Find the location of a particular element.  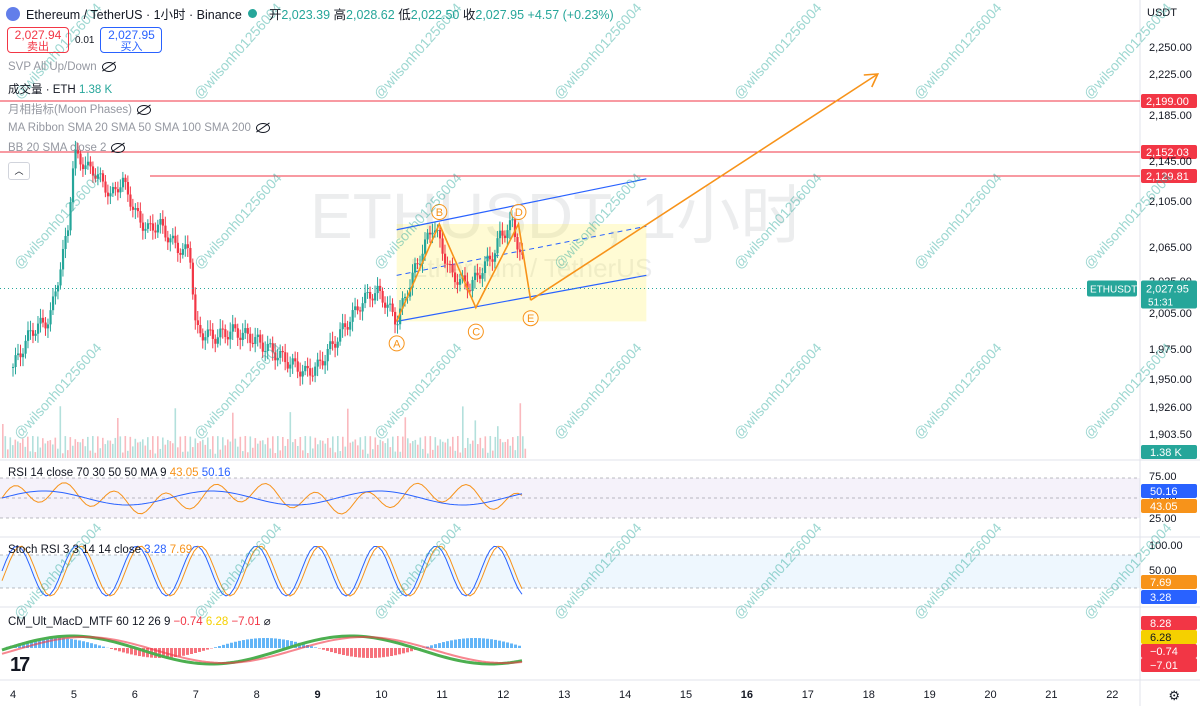

buy-button: 2,027.95 买入 is located at coordinates (131, 40).